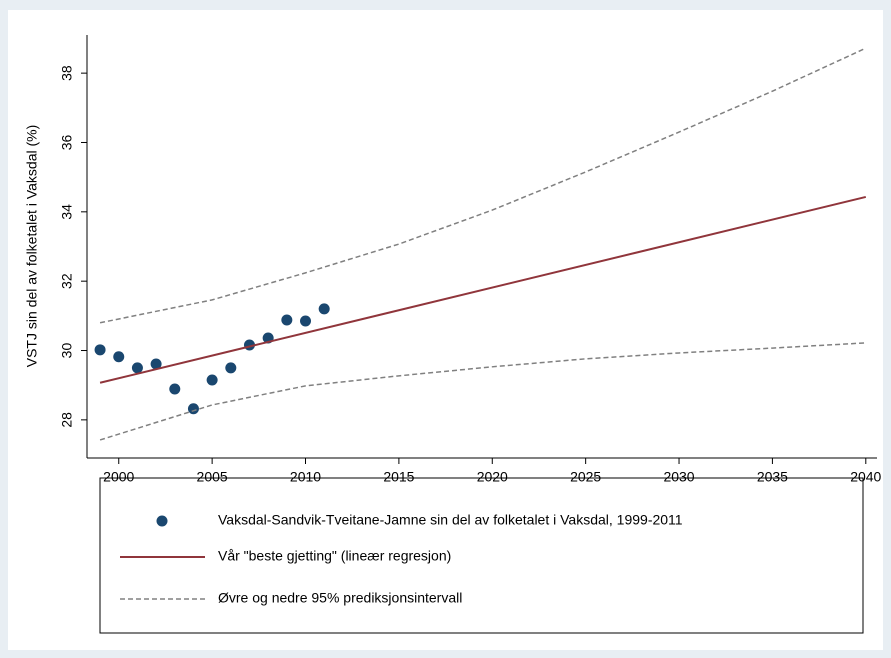 The width and height of the screenshot is (891, 658). Describe the element at coordinates (32, 246) in the screenshot. I see `y-axis-title: VSTJ sin del av folketalet i Vaksdal (%)` at that location.